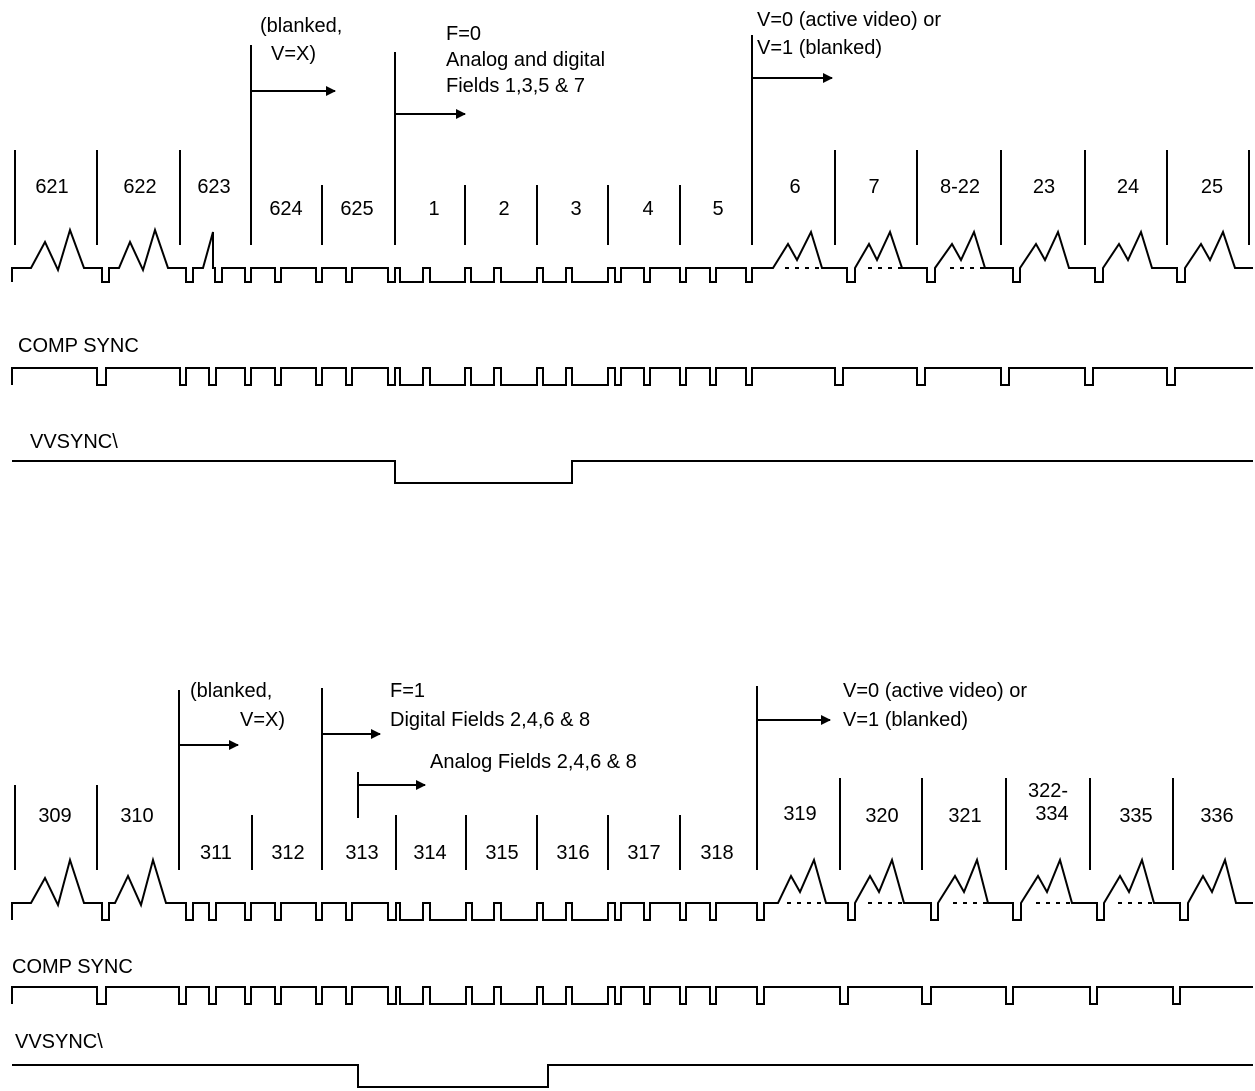 The width and height of the screenshot is (1255, 1091). What do you see at coordinates (1128, 187) in the screenshot?
I see `line-number-label: 24` at bounding box center [1128, 187].